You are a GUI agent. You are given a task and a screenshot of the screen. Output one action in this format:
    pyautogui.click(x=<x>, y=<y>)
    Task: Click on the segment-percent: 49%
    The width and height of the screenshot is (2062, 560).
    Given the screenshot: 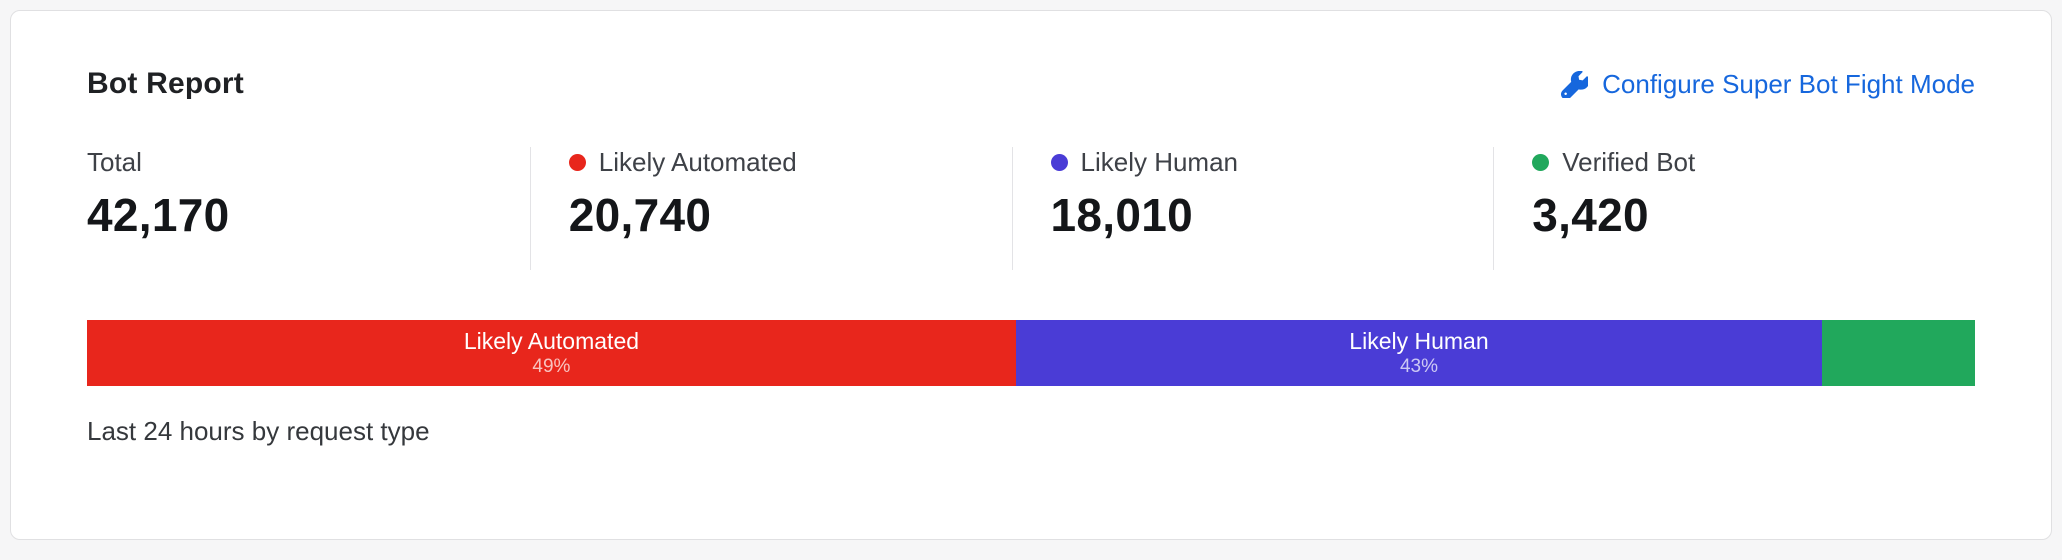 What is the action you would take?
    pyautogui.click(x=551, y=367)
    